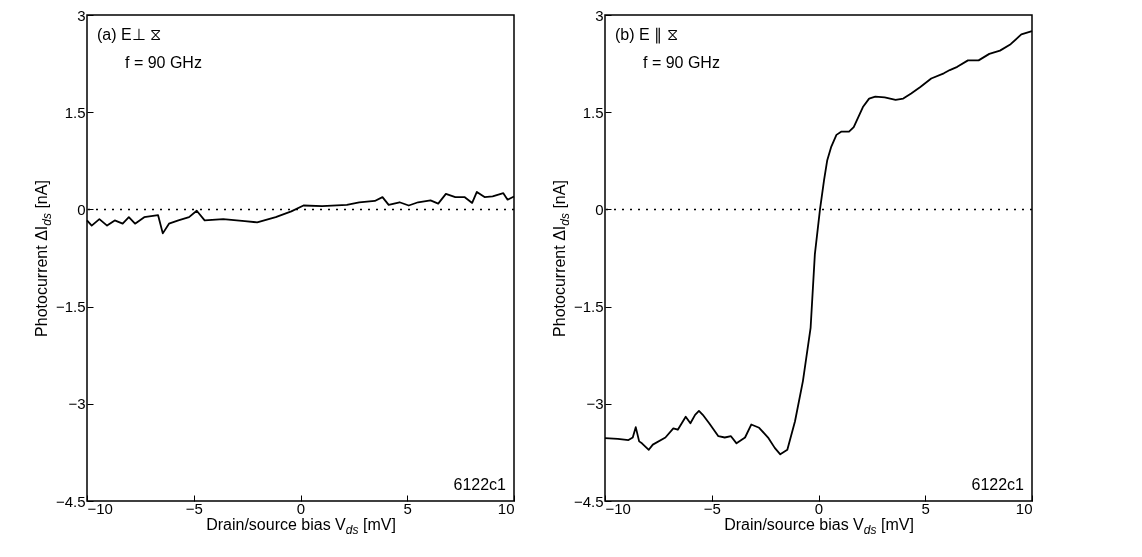 Image resolution: width=1142 pixels, height=557 pixels. Describe the element at coordinates (129, 34) in the screenshot. I see `annotation: (a) E⊥ ⧖` at that location.